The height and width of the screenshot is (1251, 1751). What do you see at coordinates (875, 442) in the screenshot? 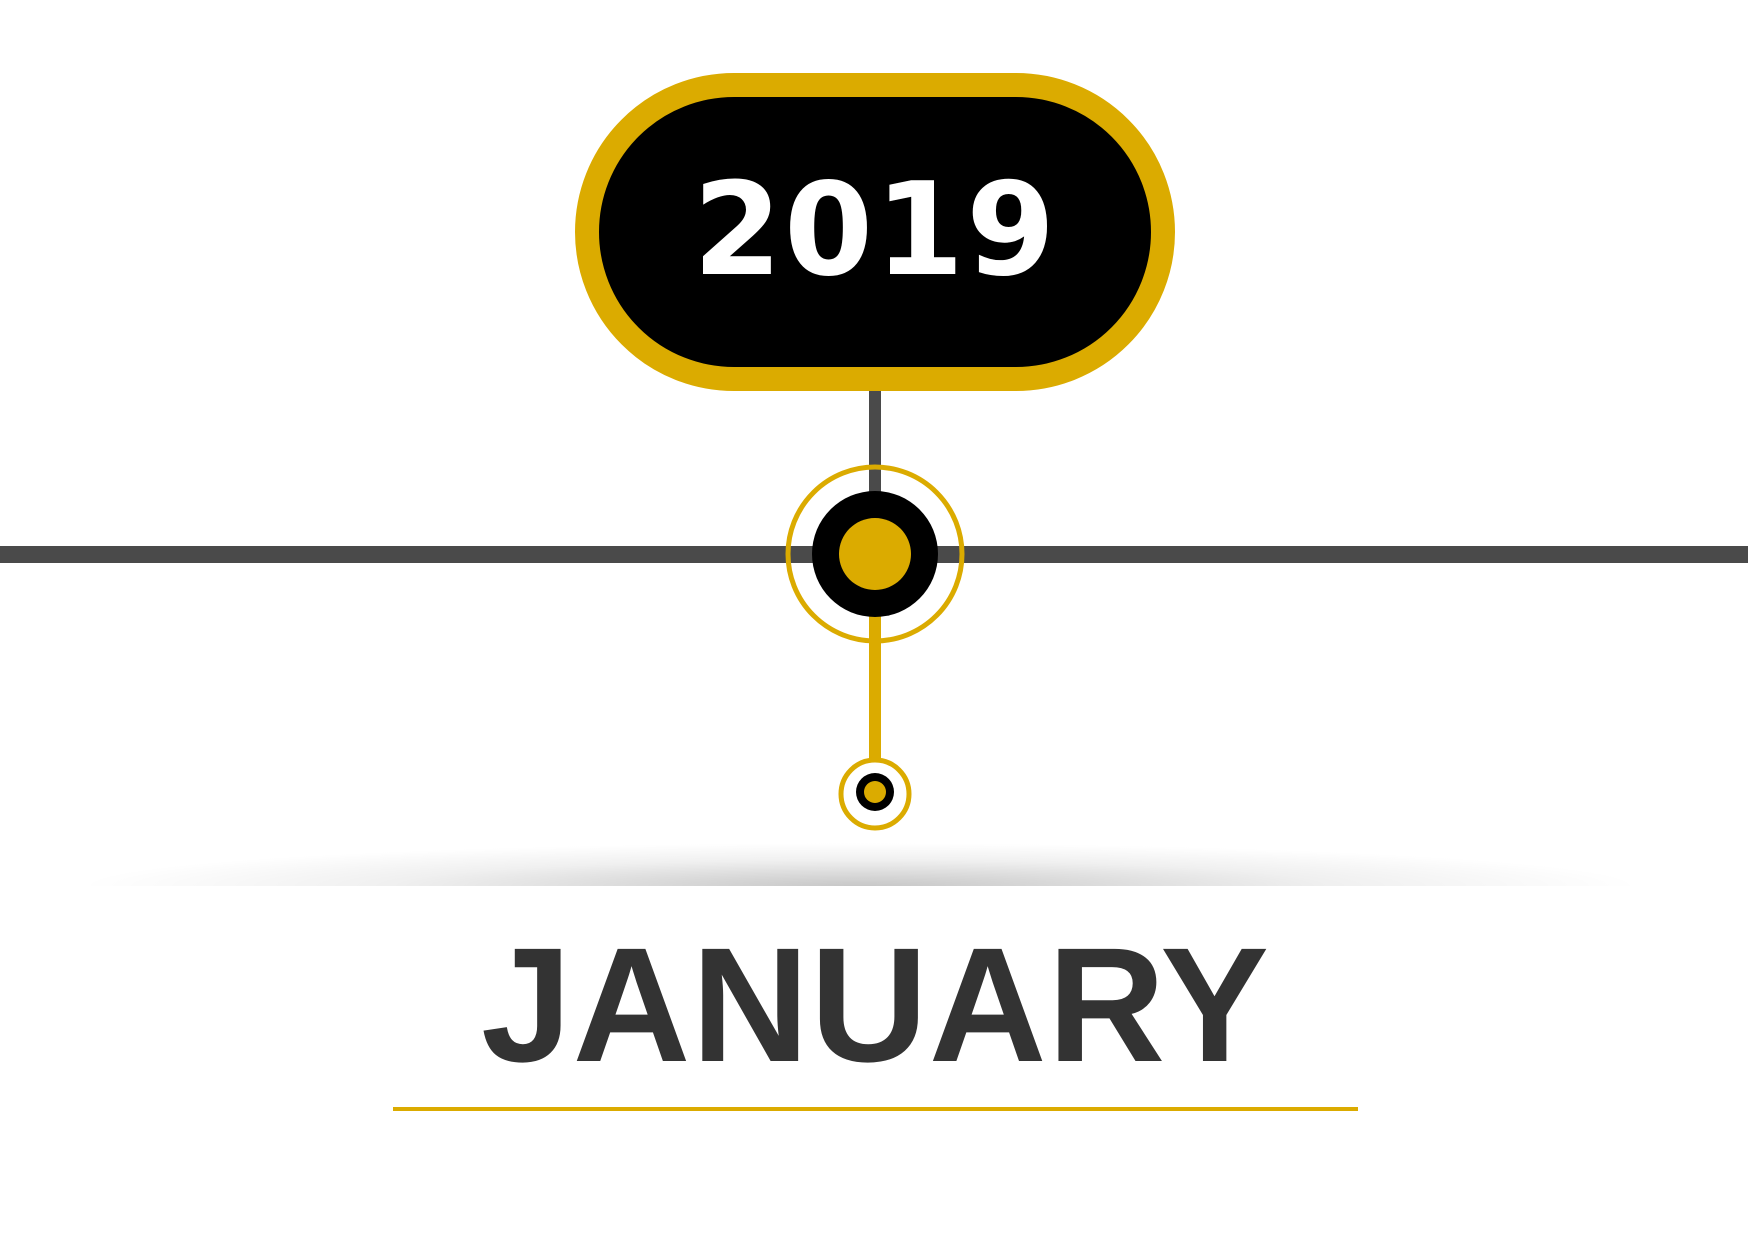
I see `pill-connector` at bounding box center [875, 442].